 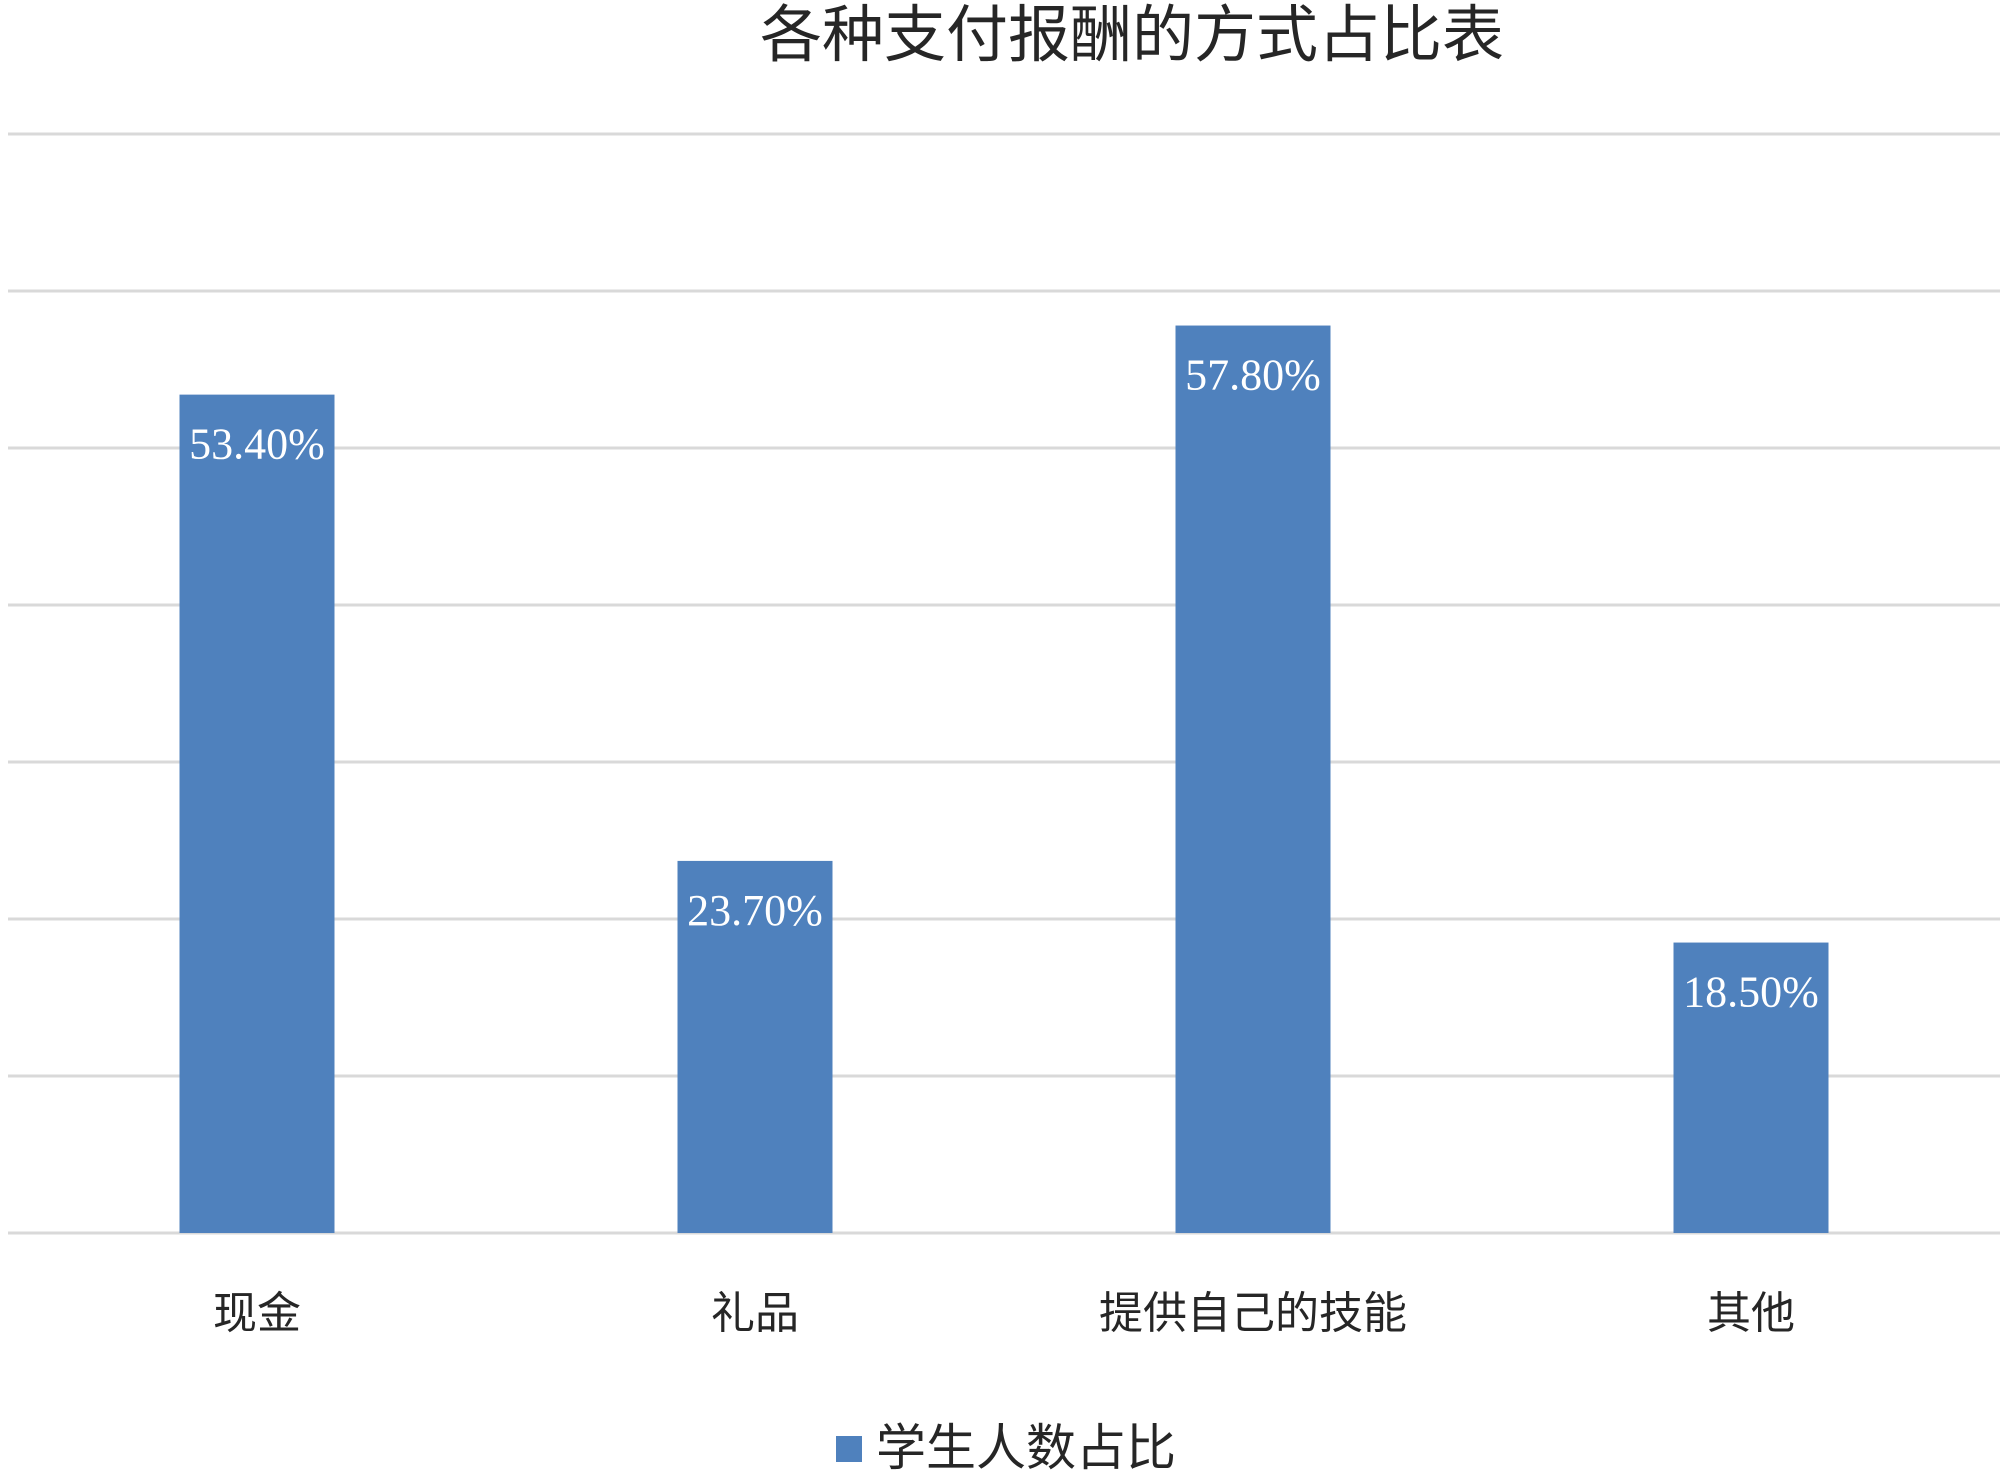 I want to click on category-label: 现金, so click(x=257, y=1313).